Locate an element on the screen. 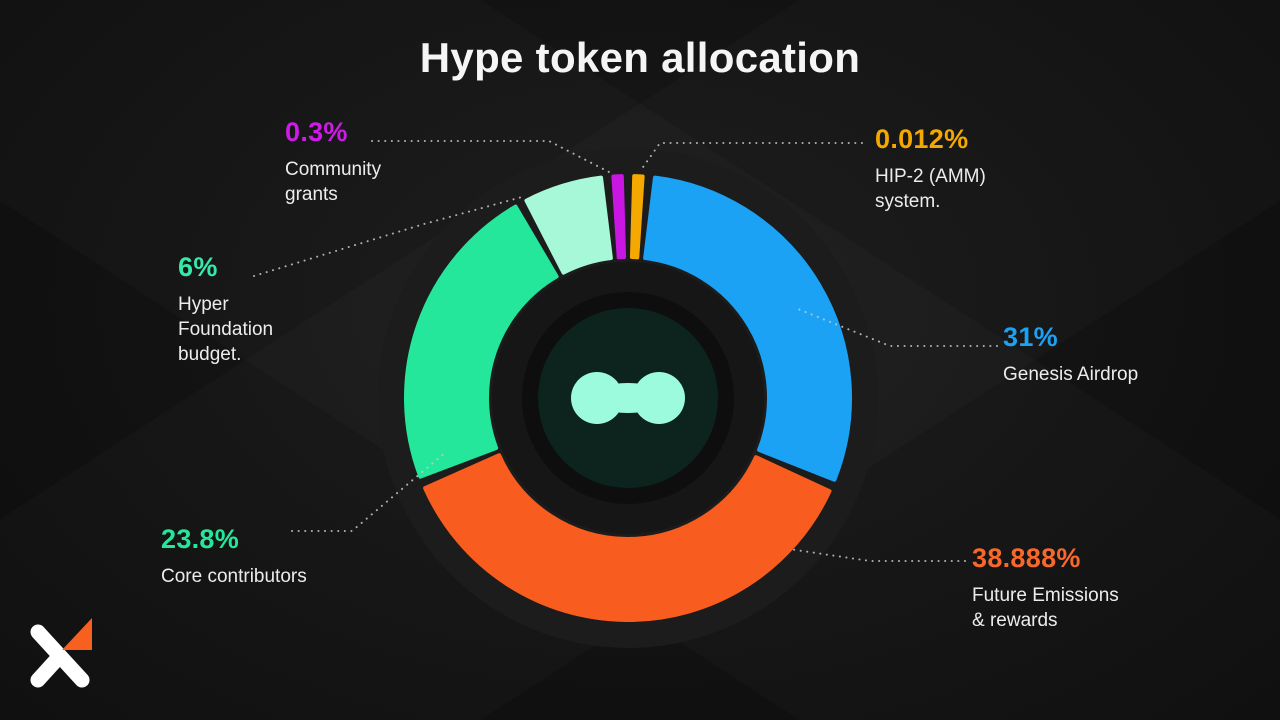 Image resolution: width=1280 pixels, height=720 pixels. x-arrow-logo is located at coordinates (61, 653).